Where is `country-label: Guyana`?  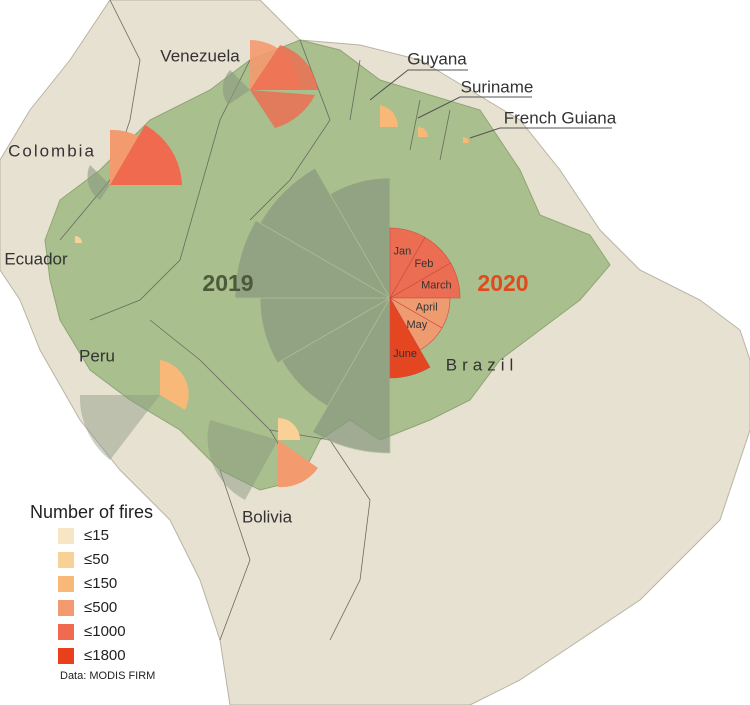
country-label: Guyana is located at coordinates (437, 58).